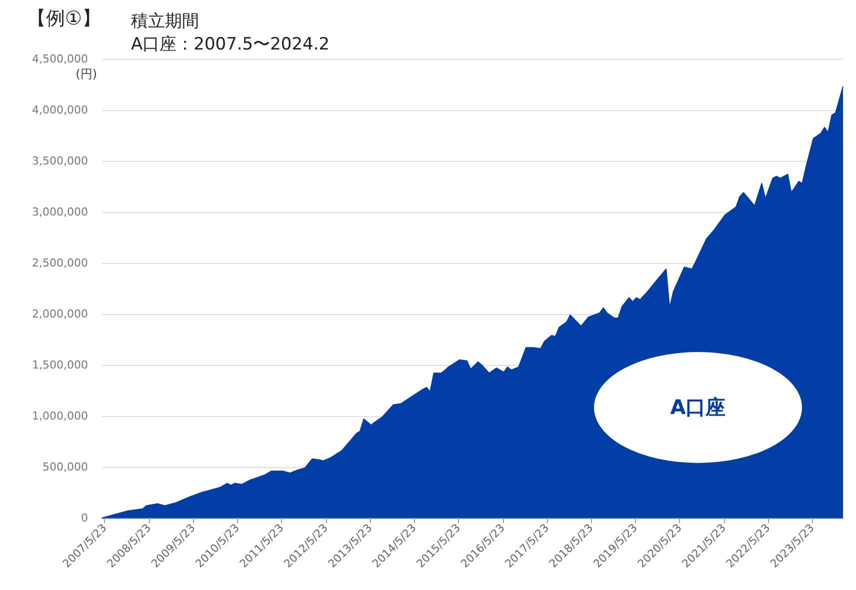 The image size is (856, 590). I want to click on series-label: A口座, so click(698, 407).